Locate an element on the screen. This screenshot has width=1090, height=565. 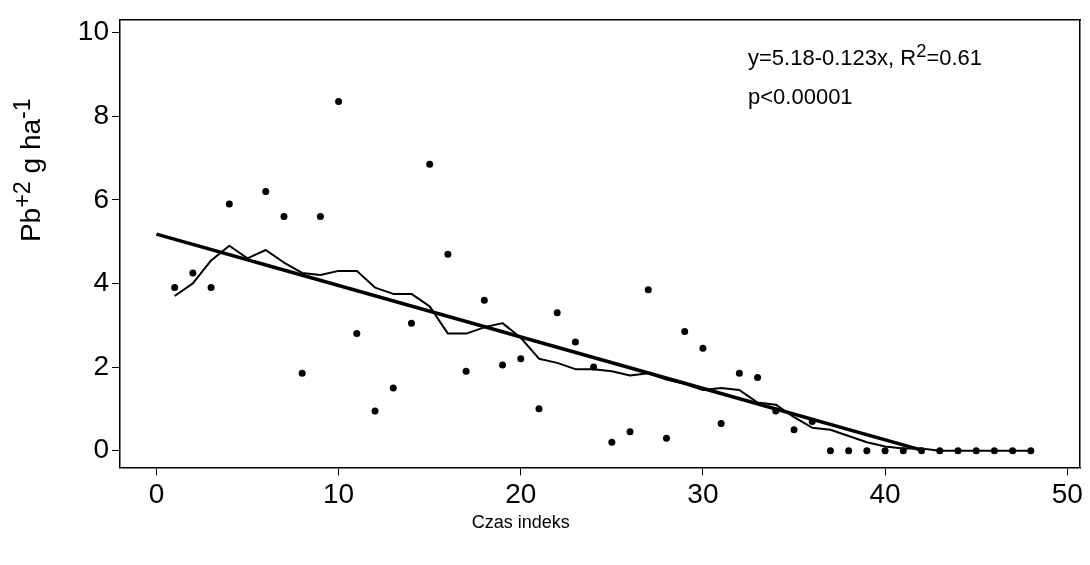
x-tick-label: 10 is located at coordinates (339, 493).